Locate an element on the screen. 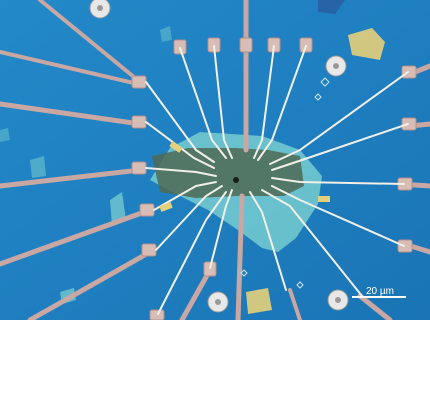 The height and width of the screenshot is (401, 430). device-center is located at coordinates (236, 180).